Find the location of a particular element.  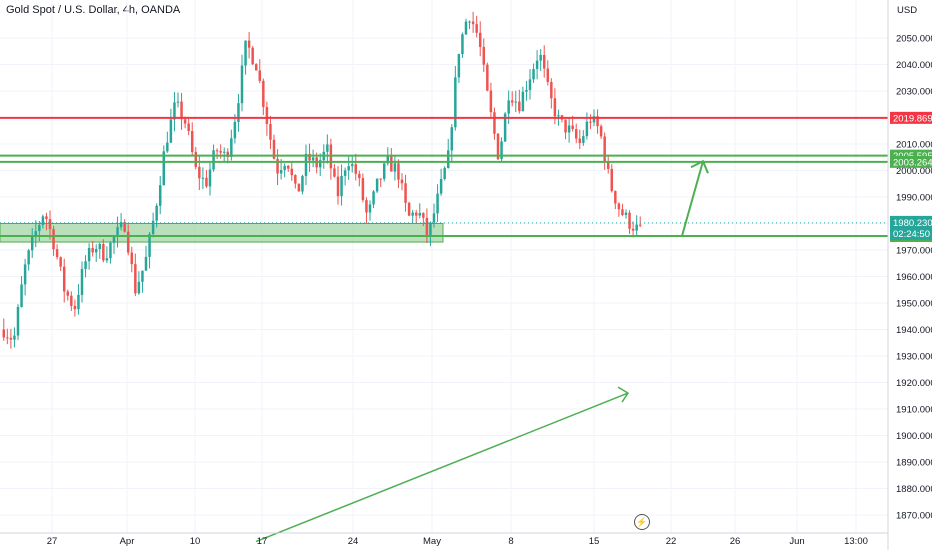

y-tick-label: 1930.000 is located at coordinates (914, 357).